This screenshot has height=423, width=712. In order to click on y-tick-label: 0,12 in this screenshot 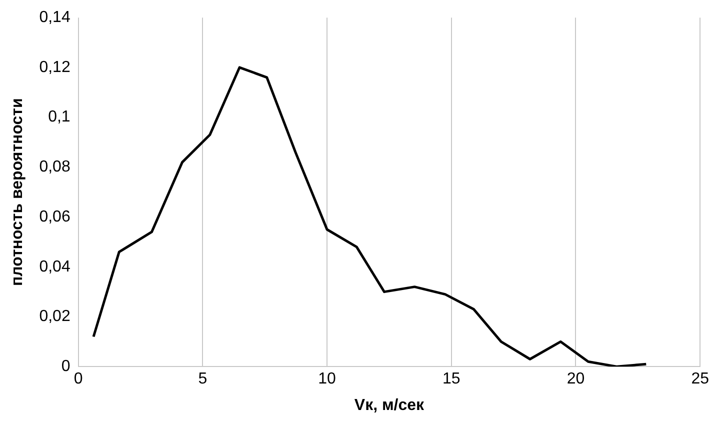, I will do `click(54, 67)`.